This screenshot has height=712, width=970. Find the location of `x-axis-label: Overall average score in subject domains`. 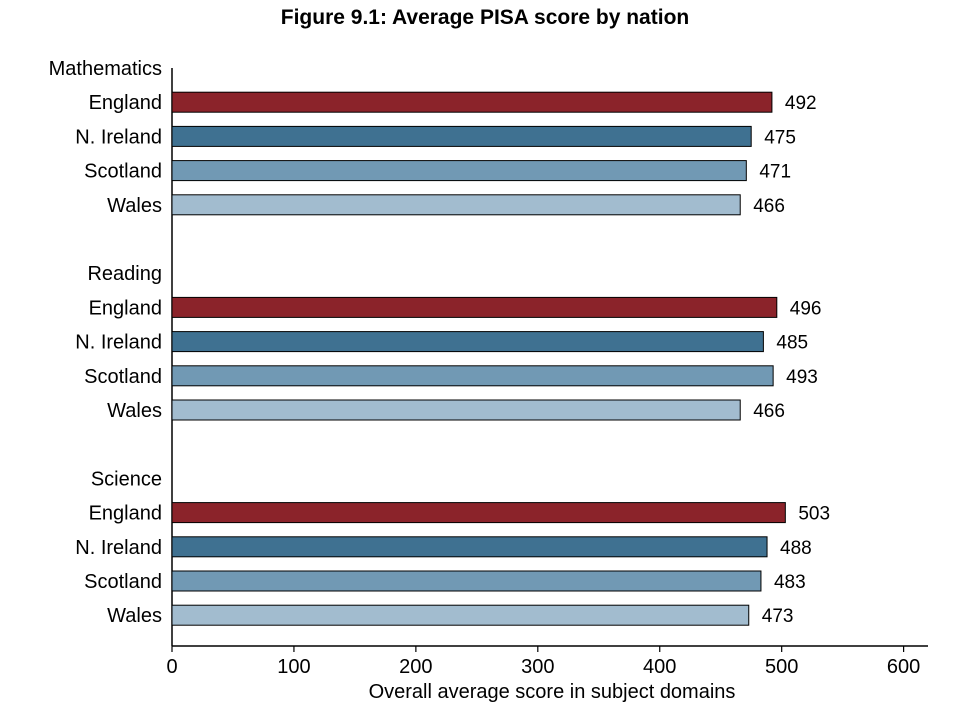

x-axis-label: Overall average score in subject domains is located at coordinates (552, 692).